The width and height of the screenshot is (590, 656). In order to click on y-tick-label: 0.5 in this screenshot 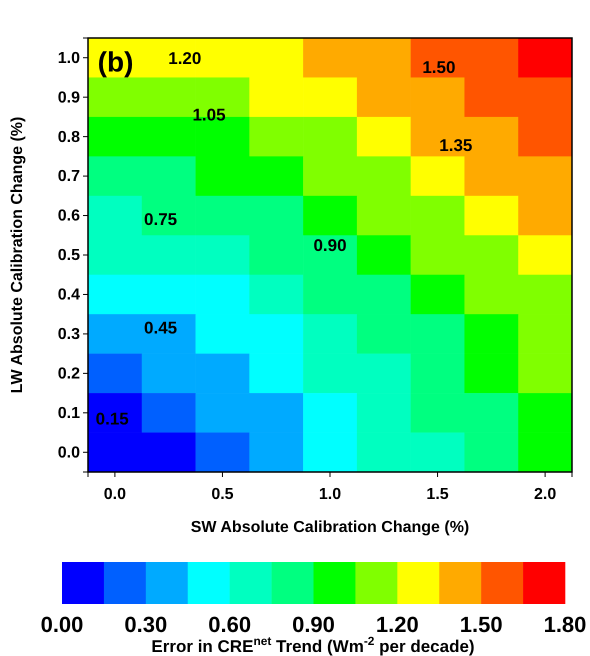, I will do `click(69, 255)`.